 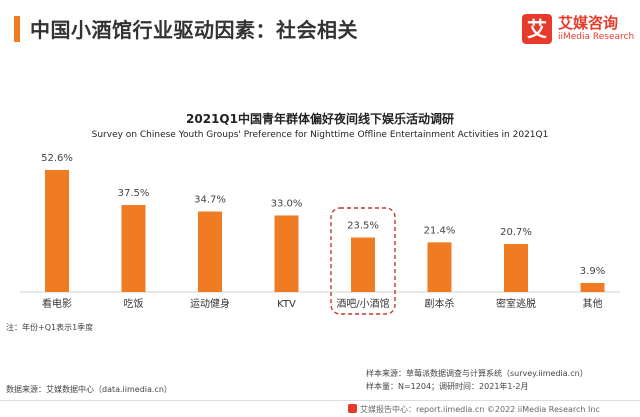 I want to click on logo-name-en: iiMedia Research, so click(x=596, y=37).